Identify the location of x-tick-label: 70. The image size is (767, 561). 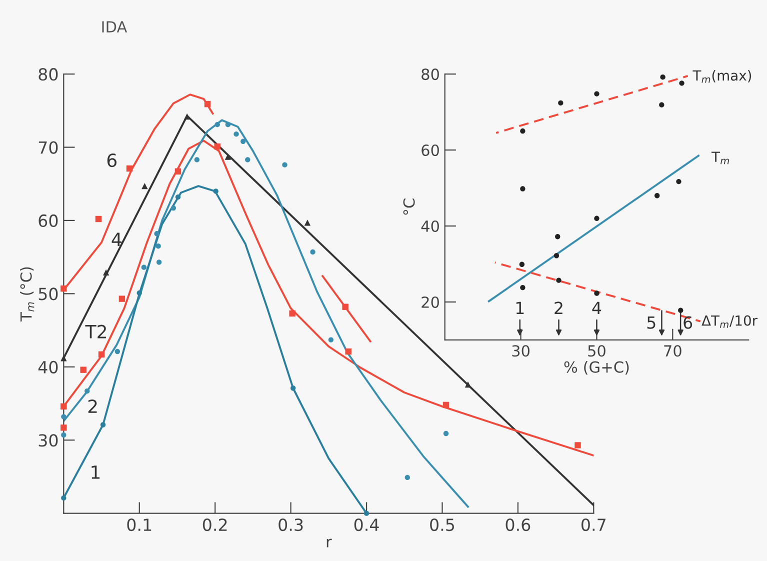
(673, 351).